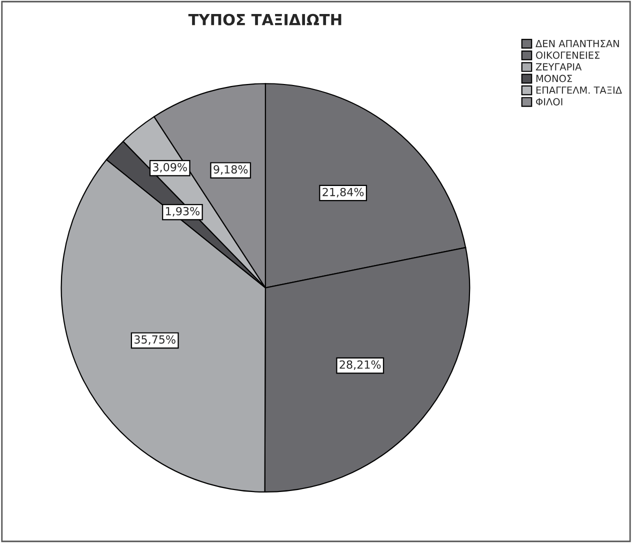 The image size is (632, 543). Describe the element at coordinates (554, 78) in the screenshot. I see `legend-label: ΜΟΝΟΣ` at that location.